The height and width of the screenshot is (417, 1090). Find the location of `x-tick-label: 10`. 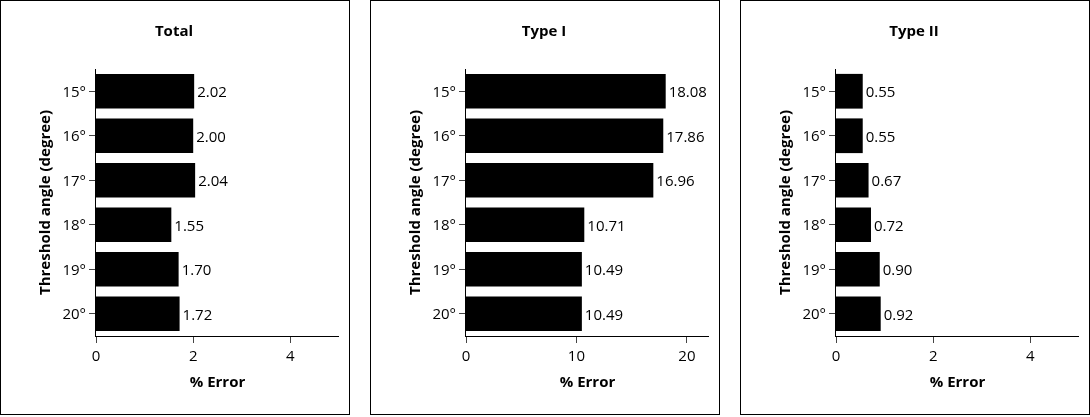

x-tick-label: 10 is located at coordinates (576, 355).